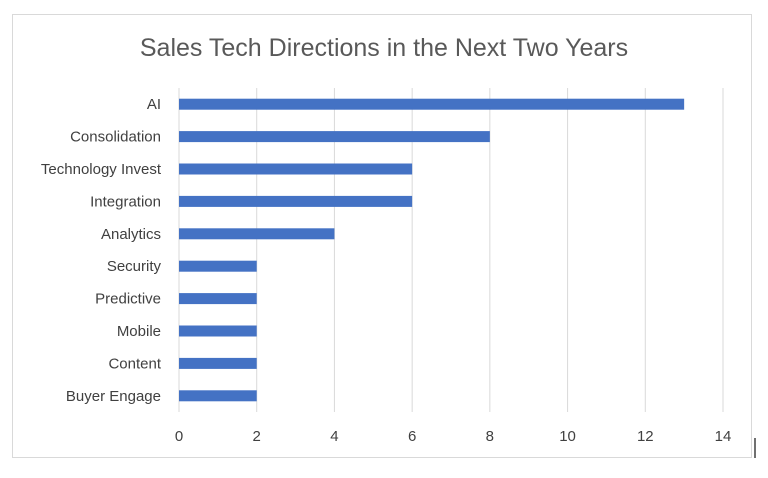  I want to click on bar-ai, so click(432, 104).